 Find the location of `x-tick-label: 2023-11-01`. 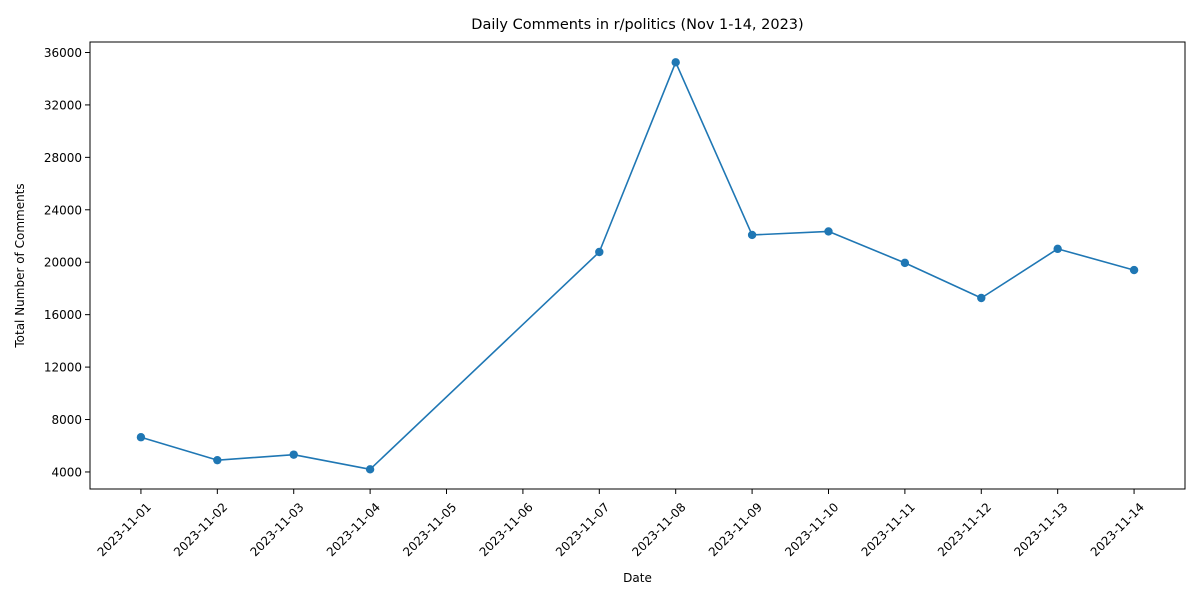

x-tick-label: 2023-11-01 is located at coordinates (124, 529).